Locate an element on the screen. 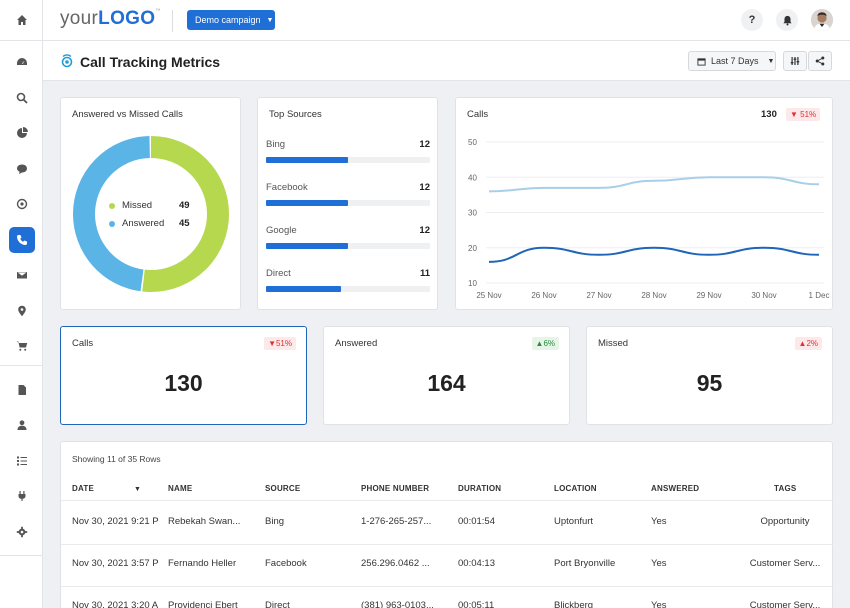 The image size is (850, 608). chat-icon is located at coordinates (22, 169).